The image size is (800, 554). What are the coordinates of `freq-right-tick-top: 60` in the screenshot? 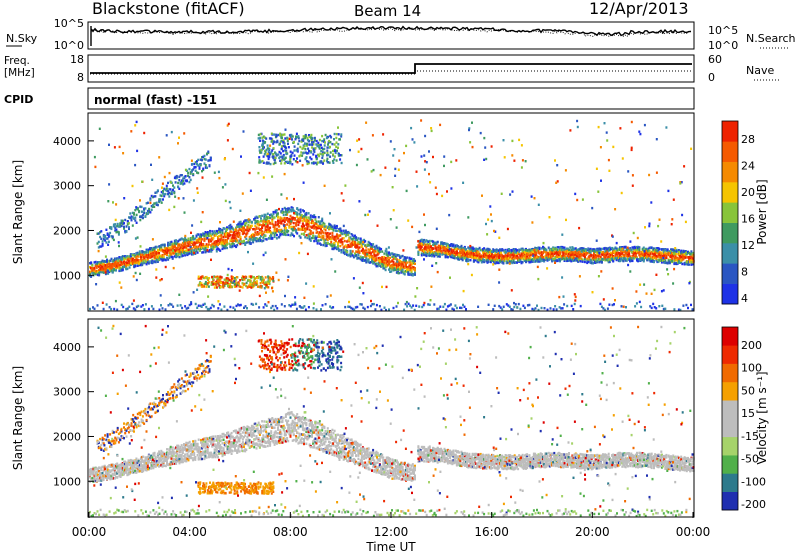 It's located at (715, 59).